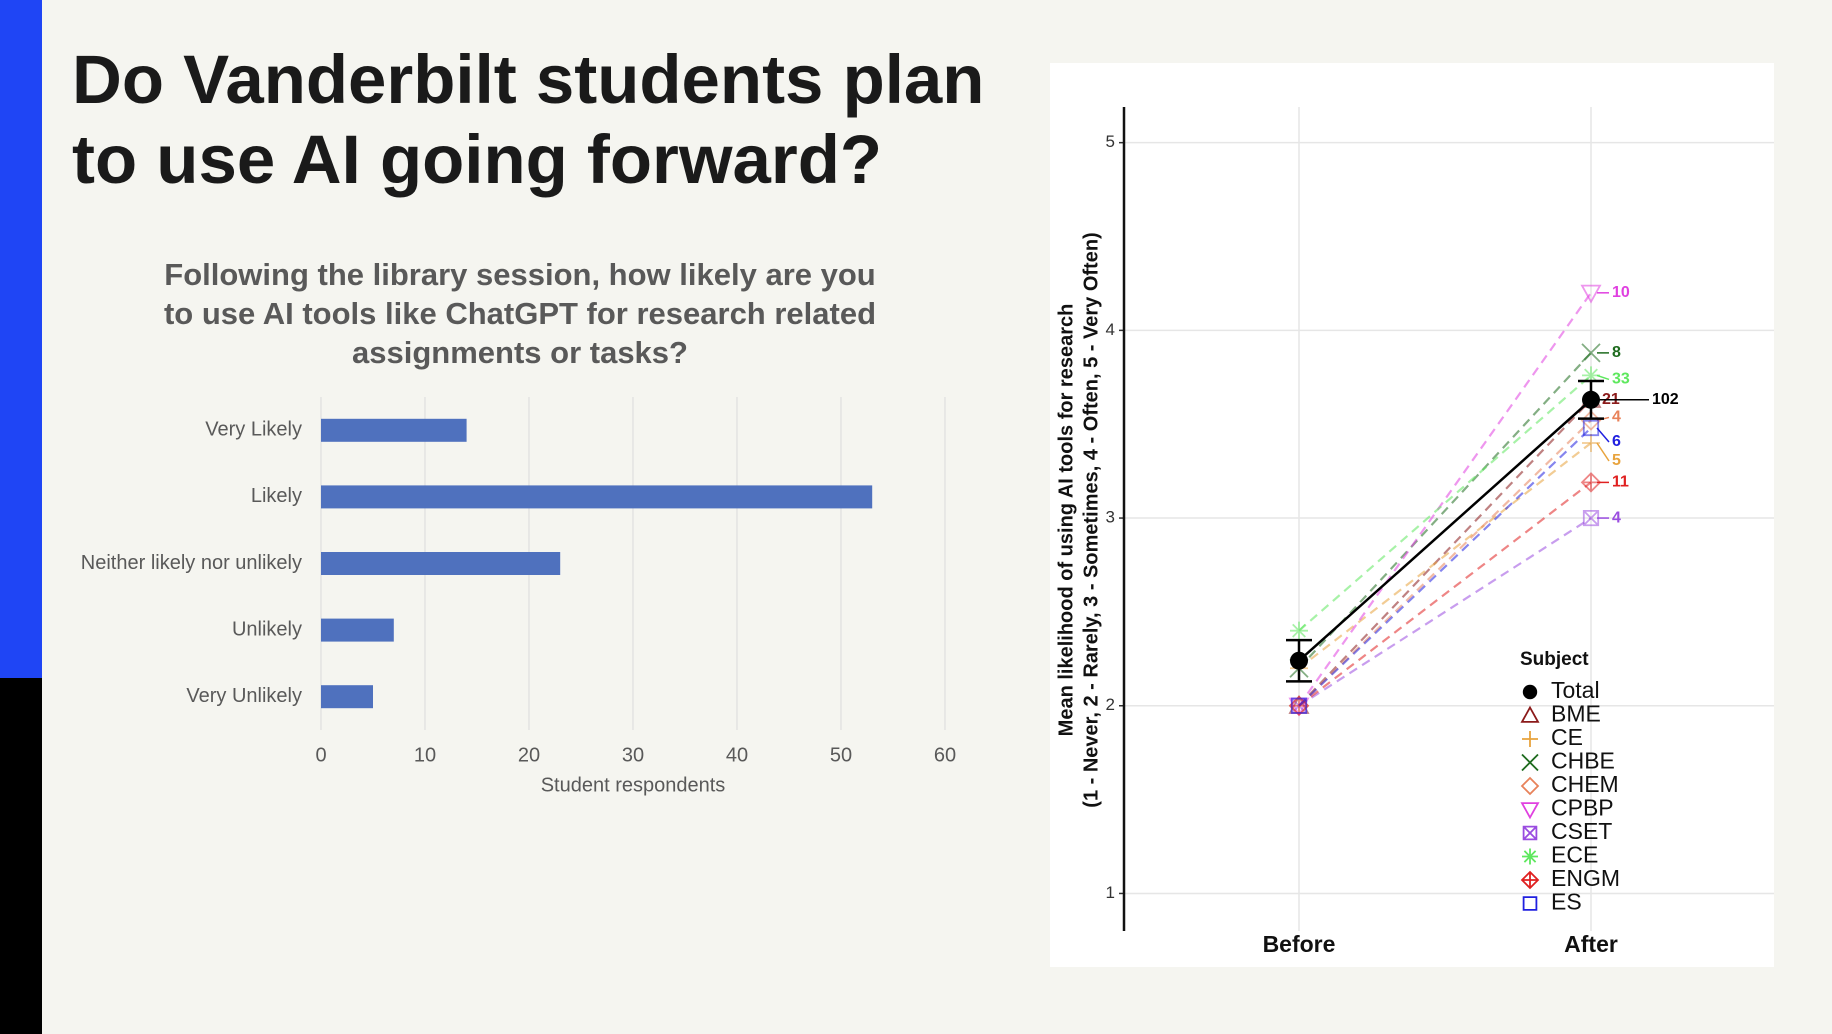 The image size is (1832, 1034). What do you see at coordinates (1621, 379) in the screenshot?
I see `count-label: 33` at bounding box center [1621, 379].